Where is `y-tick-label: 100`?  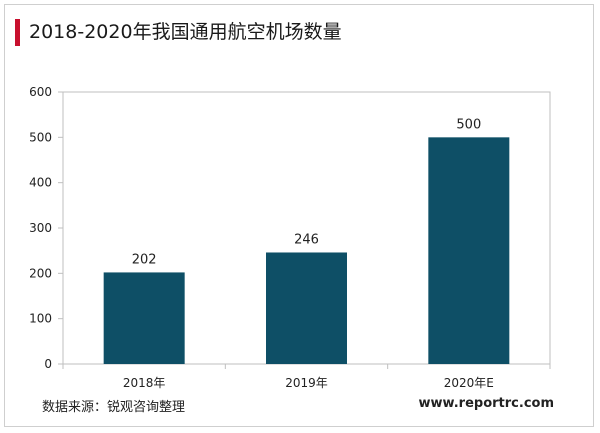 y-tick-label: 100 is located at coordinates (40, 319).